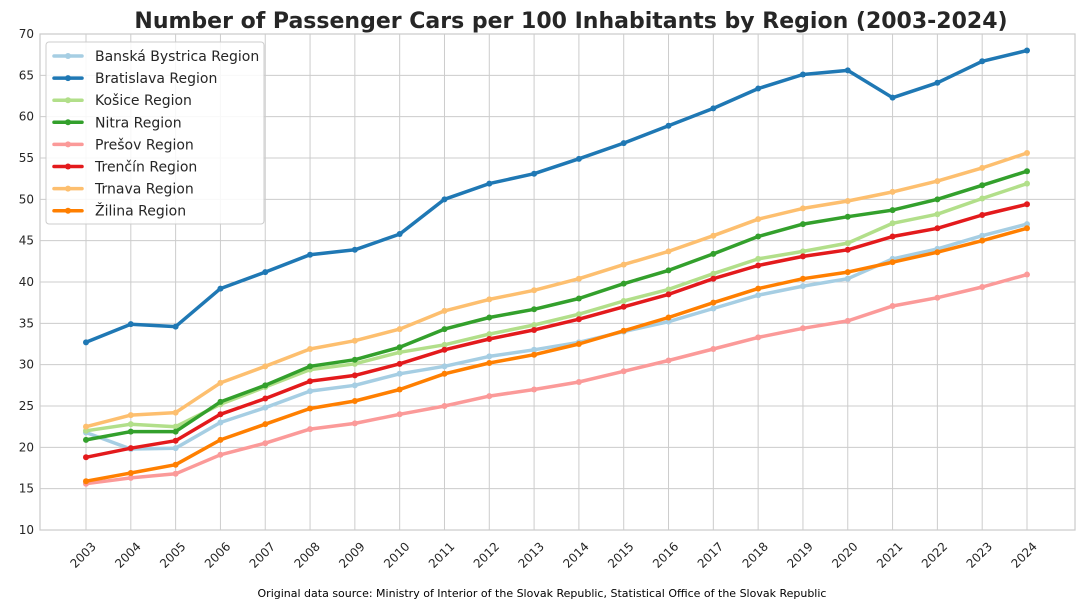  Describe the element at coordinates (351, 554) in the screenshot. I see `x-tick-label: 2009` at that location.